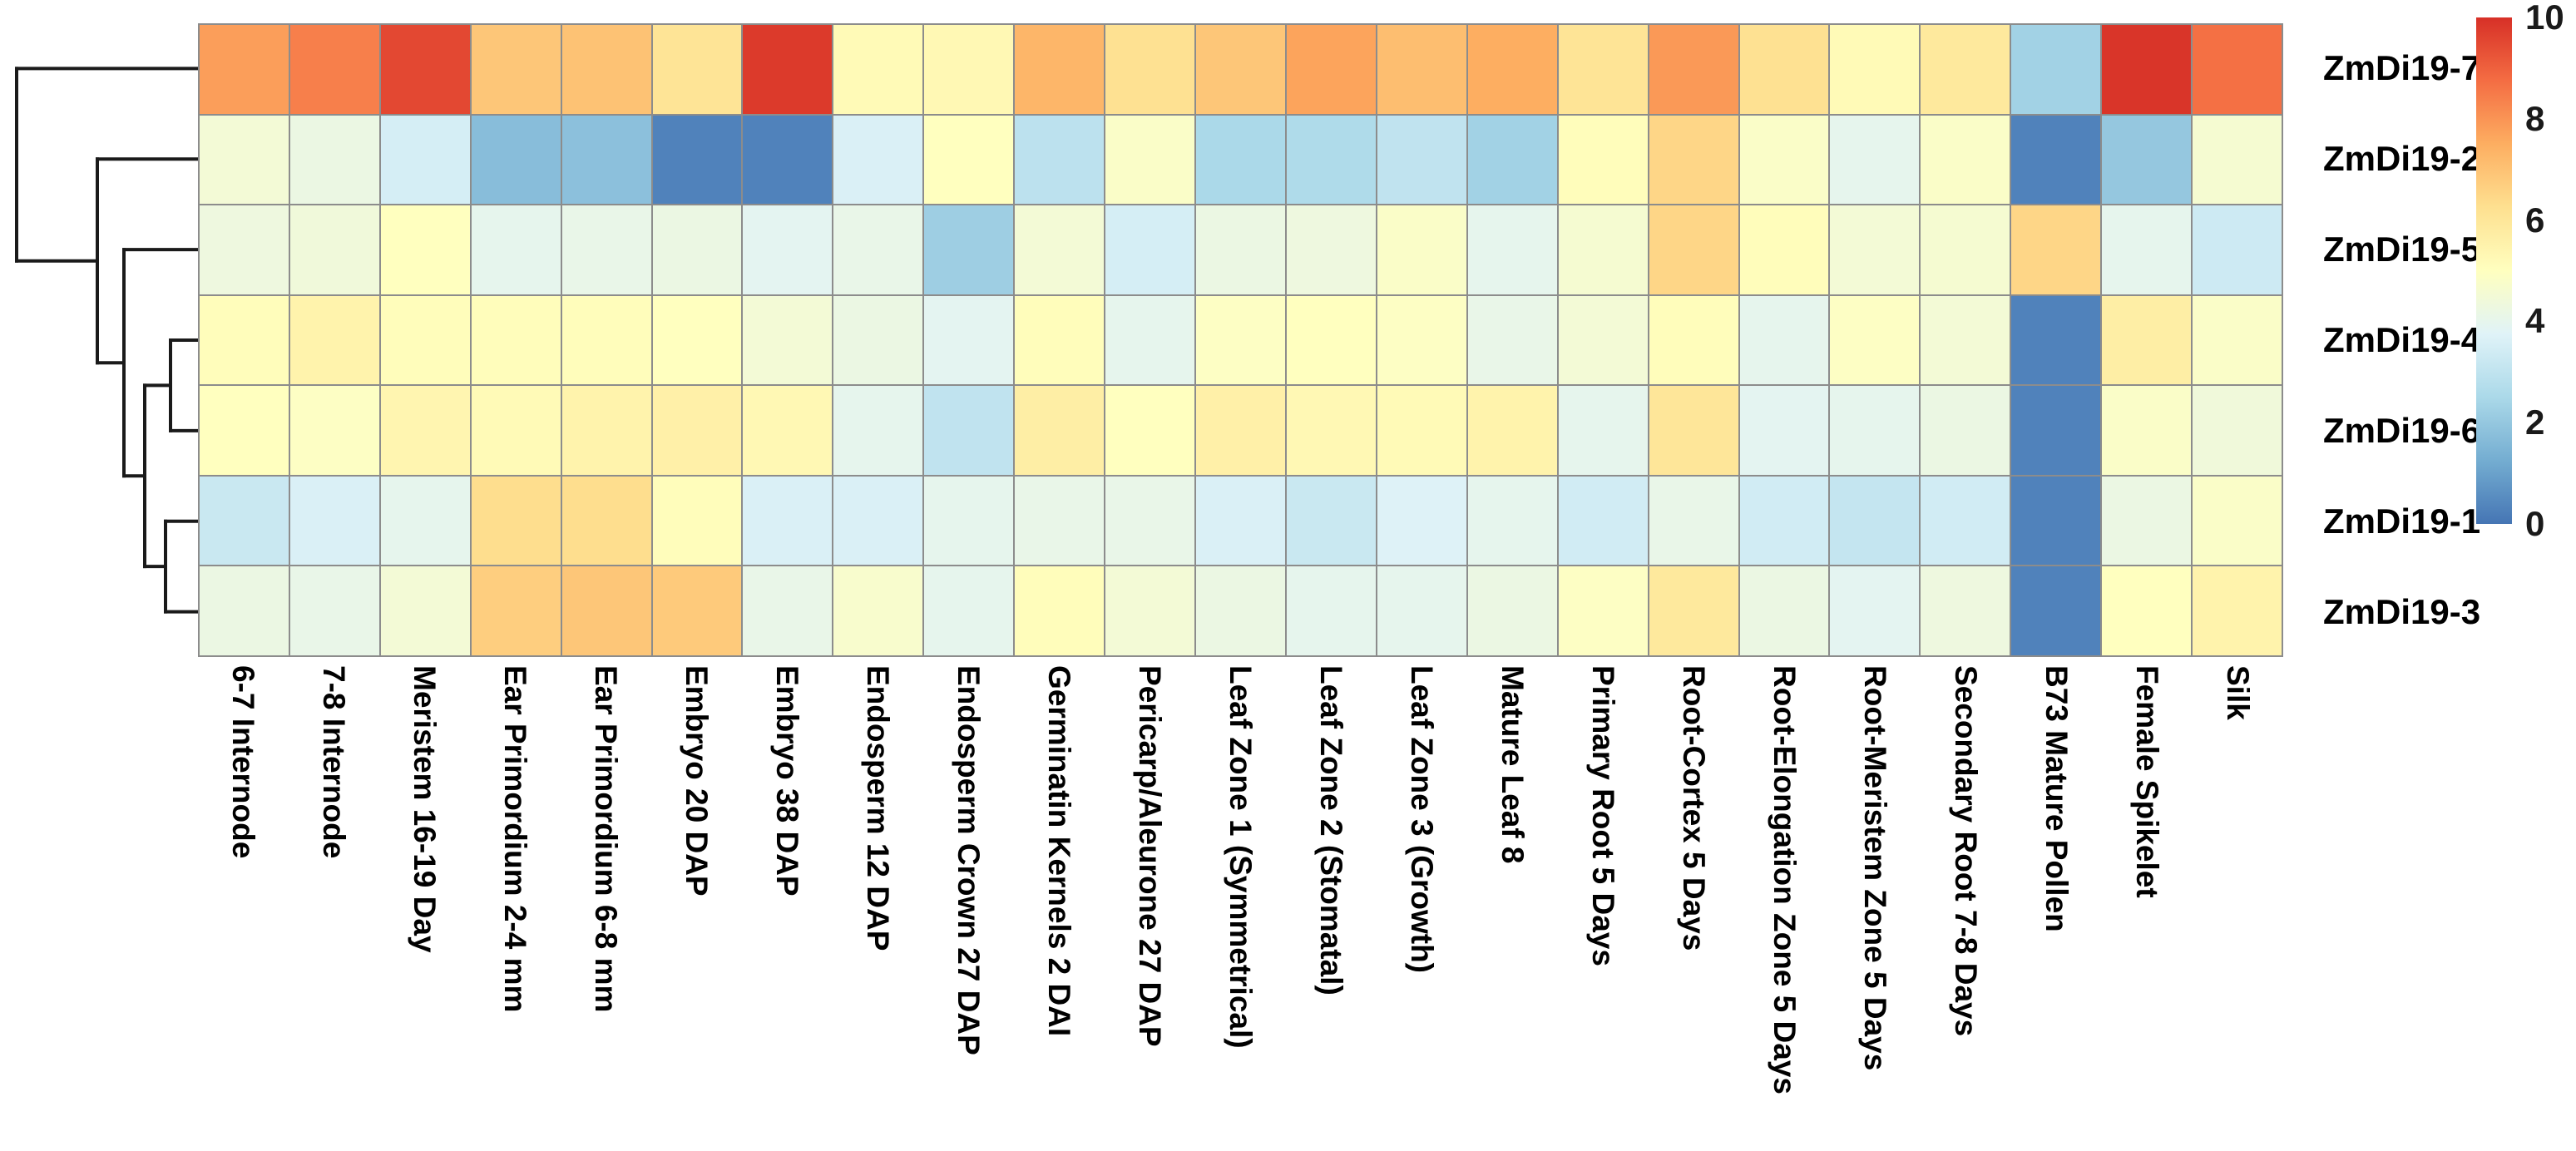  What do you see at coordinates (2544, 18) in the screenshot?
I see `colorbar-tick: 10` at bounding box center [2544, 18].